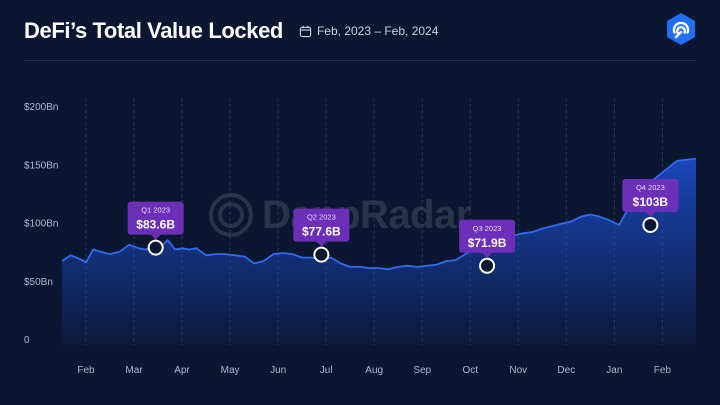 This screenshot has width=720, height=405. What do you see at coordinates (305, 31) in the screenshot?
I see `calendar-icon` at bounding box center [305, 31].